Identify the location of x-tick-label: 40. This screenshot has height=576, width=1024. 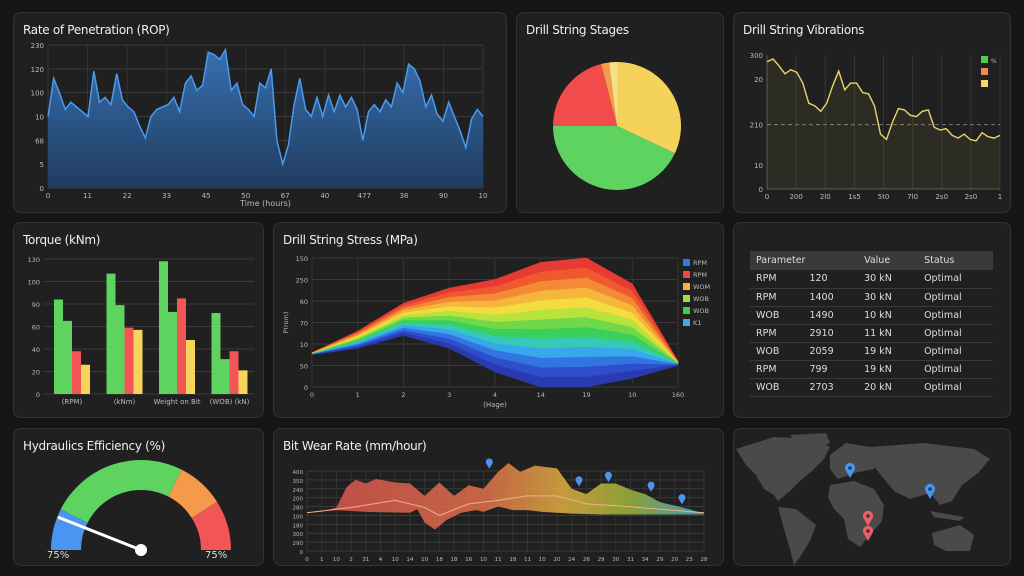
(324, 196).